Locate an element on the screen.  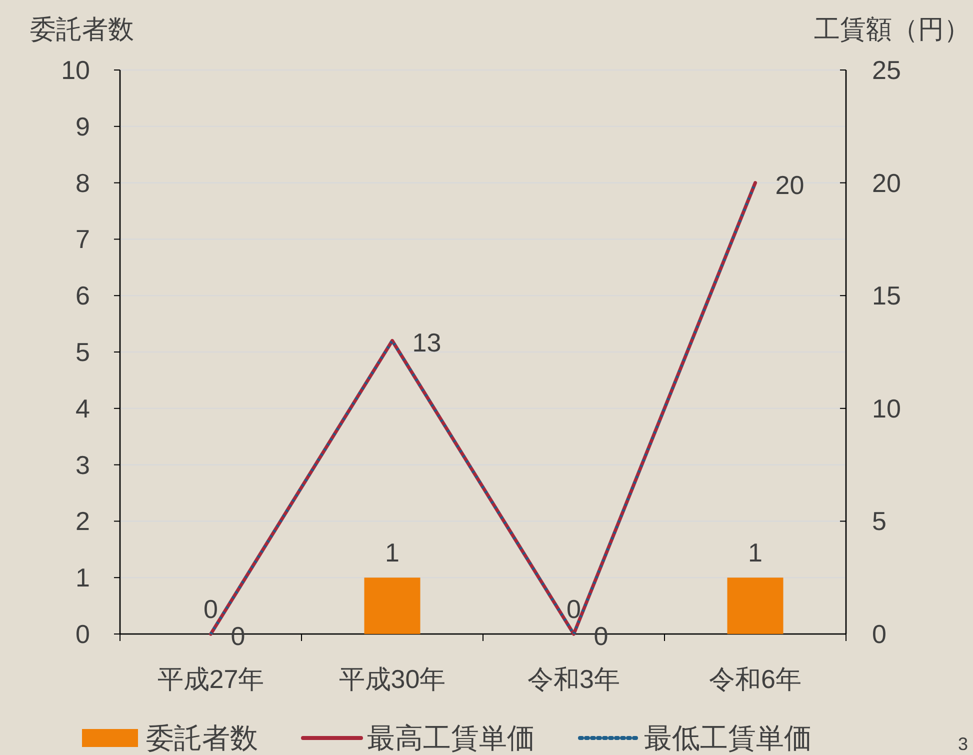
x-tick-label: 平成27年 is located at coordinates (210, 679).